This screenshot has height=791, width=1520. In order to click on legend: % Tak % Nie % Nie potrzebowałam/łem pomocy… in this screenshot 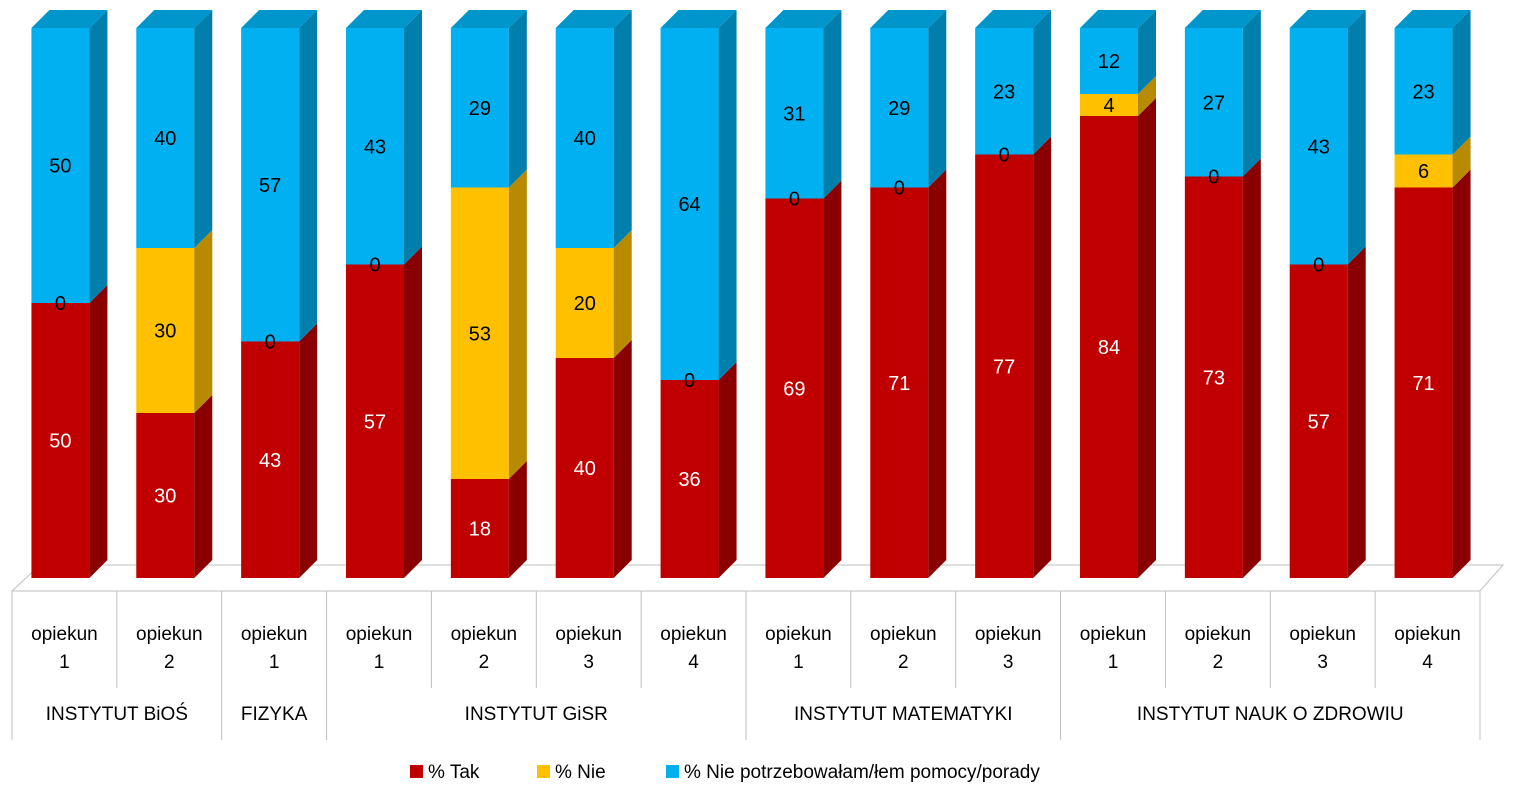, I will do `click(725, 772)`.